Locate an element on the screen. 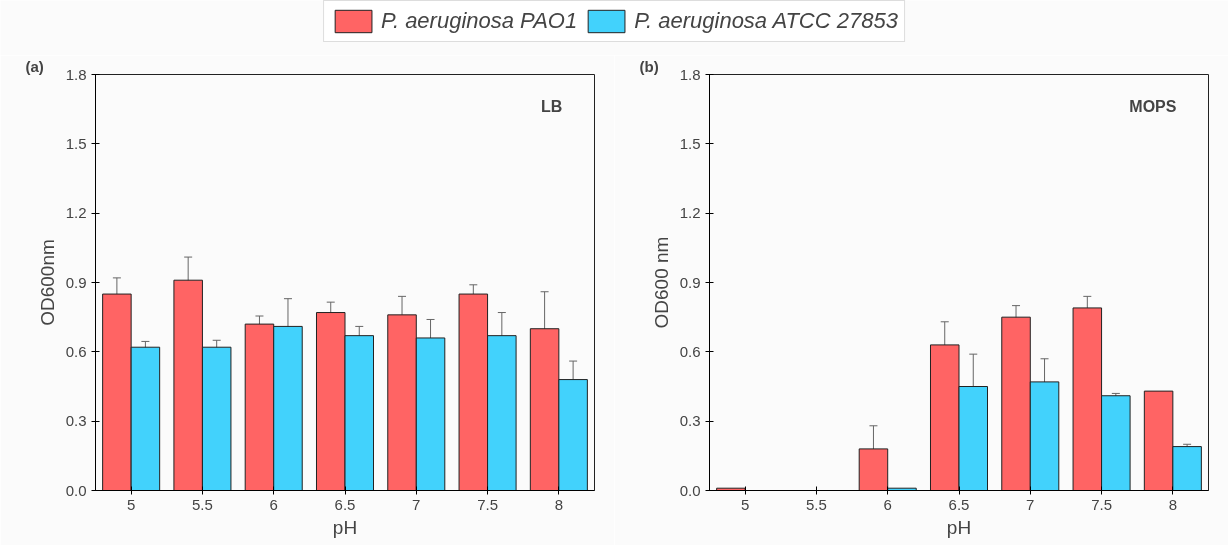 Image resolution: width=1229 pixels, height=551 pixels. annotation: LB is located at coordinates (552, 106).